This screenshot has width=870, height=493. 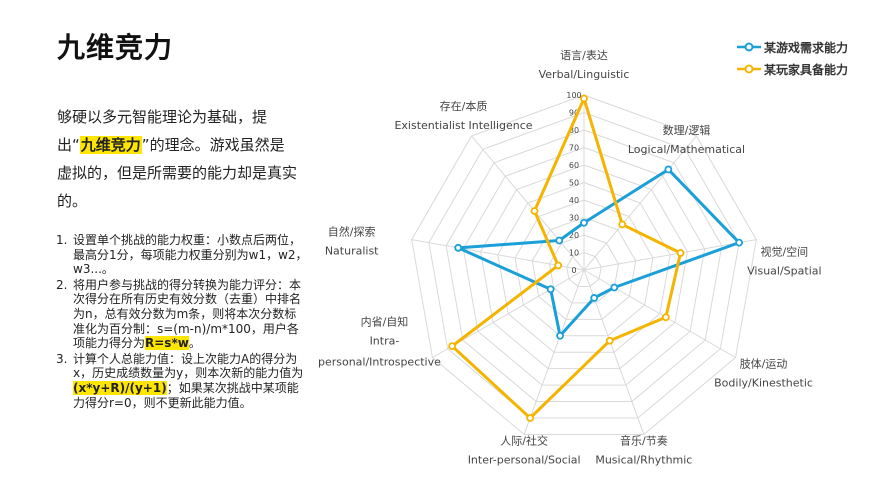 I want to click on axis-label-zh: 视觉/空间, so click(x=784, y=252).